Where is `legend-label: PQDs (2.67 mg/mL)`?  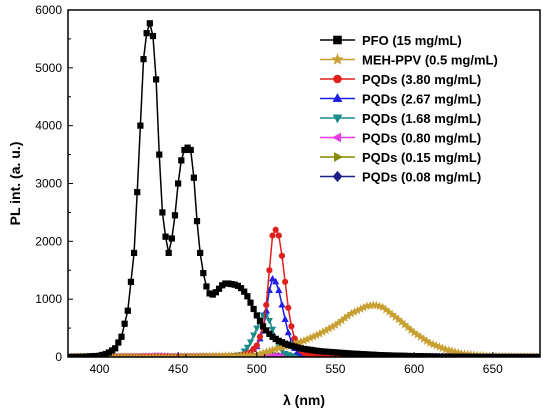 legend-label: PQDs (2.67 mg/mL) is located at coordinates (421, 99).